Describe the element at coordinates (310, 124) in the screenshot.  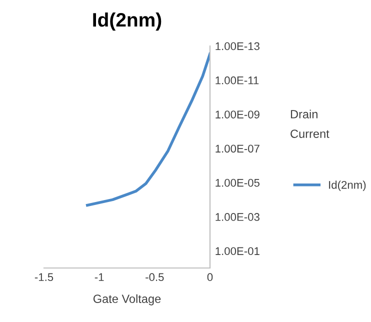
I see `y-axis-title: Drain Current` at that location.